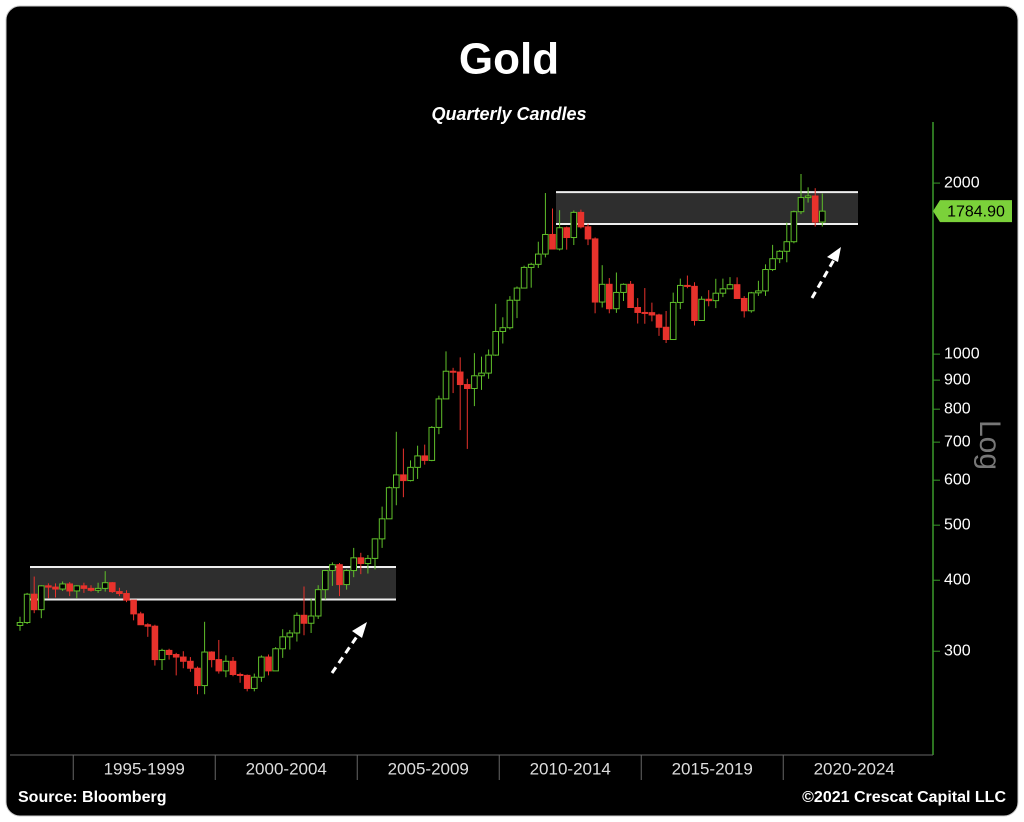 Image resolution: width=1024 pixels, height=822 pixels. What do you see at coordinates (428, 768) in the screenshot?
I see `x-tick-label: 2005-2009` at bounding box center [428, 768].